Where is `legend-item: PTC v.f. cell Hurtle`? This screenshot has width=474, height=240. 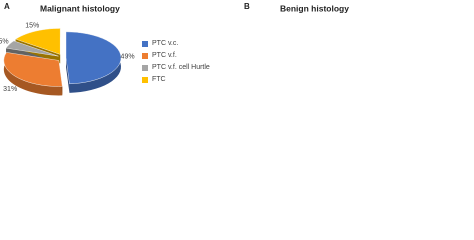 legend-item: PTC v.f. cell Hurtle is located at coordinates (189, 68).